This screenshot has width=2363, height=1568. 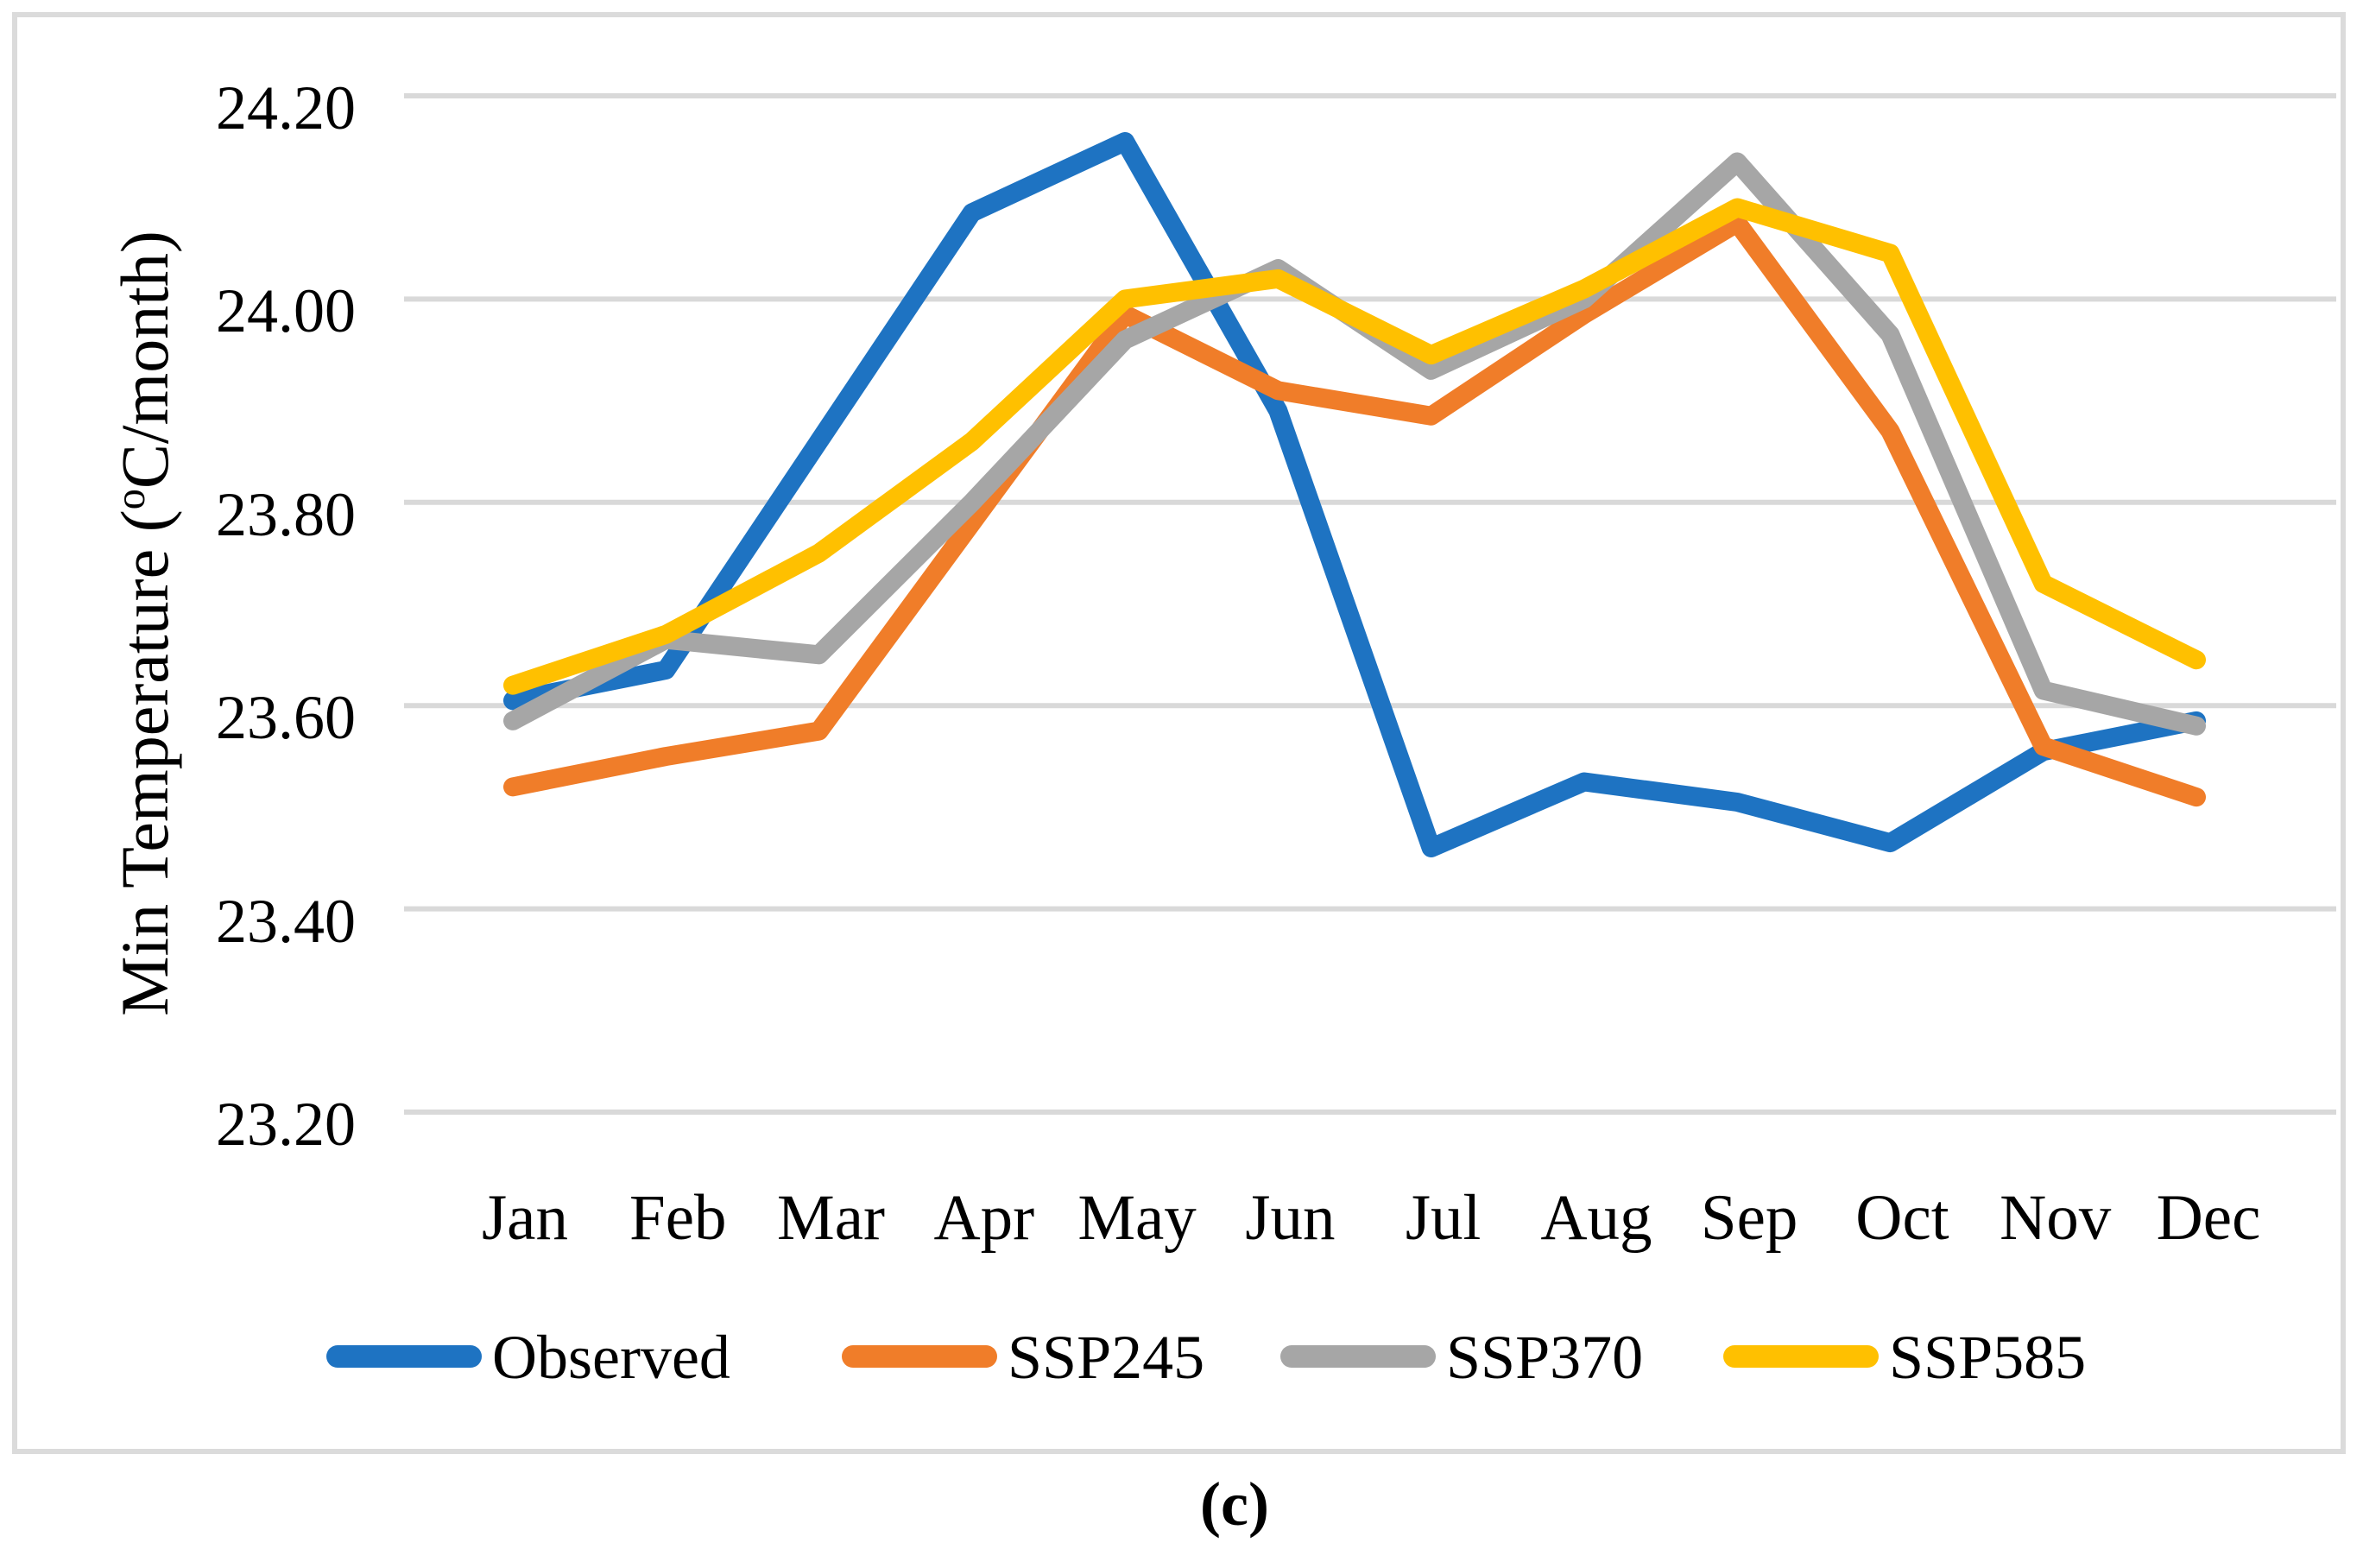 I want to click on legend-swatch-ssp370, so click(x=1358, y=1357).